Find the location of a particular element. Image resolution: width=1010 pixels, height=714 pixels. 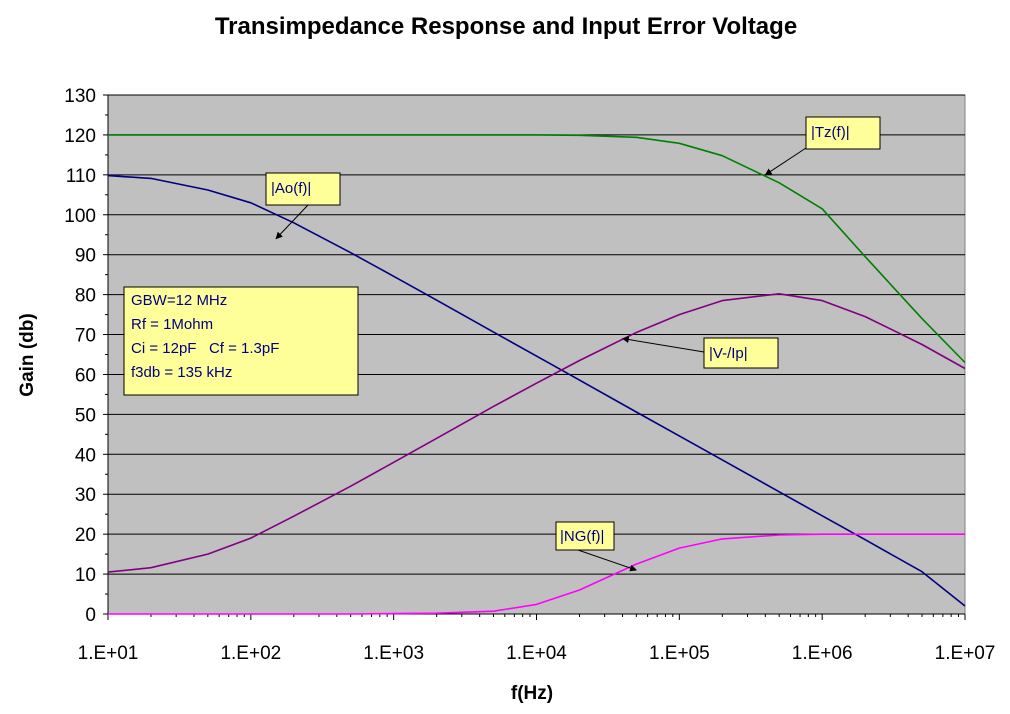

callout-label: |Ao(f)| is located at coordinates (291, 188).